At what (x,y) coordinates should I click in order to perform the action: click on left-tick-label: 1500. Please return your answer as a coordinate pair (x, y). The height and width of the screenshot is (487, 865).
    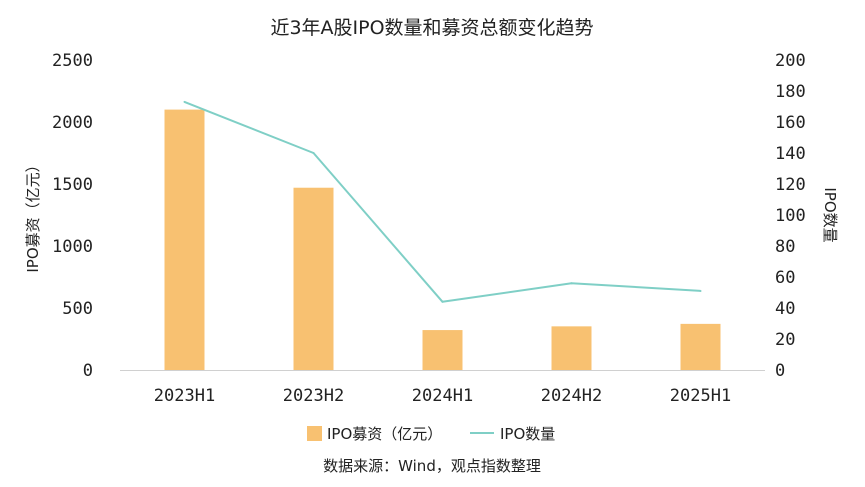
    Looking at the image, I should click on (72, 185).